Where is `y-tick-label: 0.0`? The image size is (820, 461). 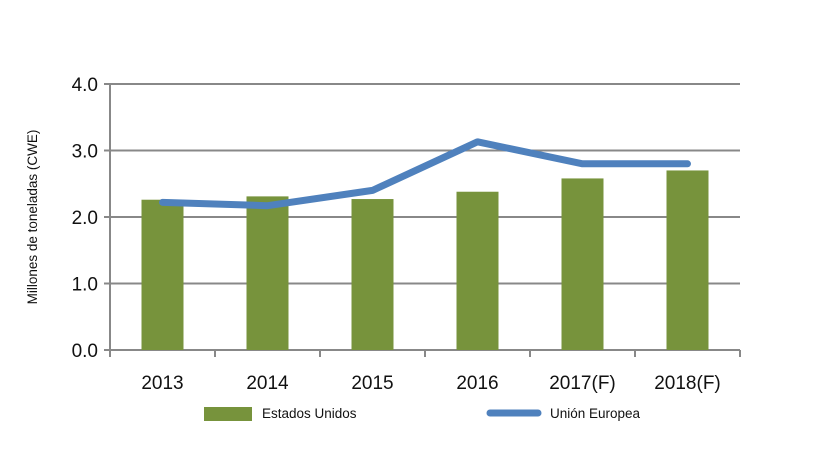 y-tick-label: 0.0 is located at coordinates (85, 351).